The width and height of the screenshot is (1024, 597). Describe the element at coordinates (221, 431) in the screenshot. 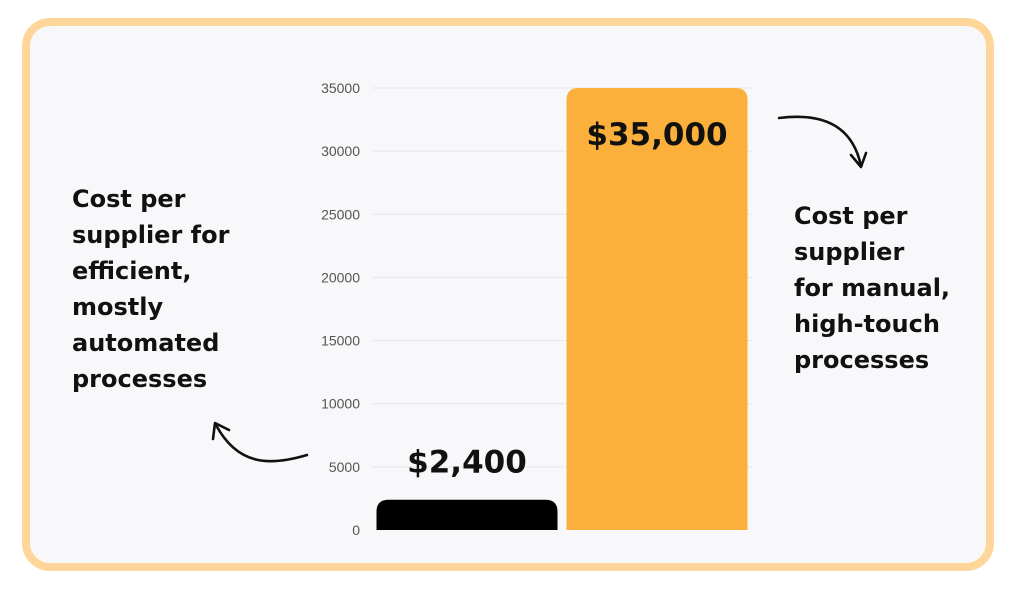

I see `arrow-to-left-annotation-head` at that location.